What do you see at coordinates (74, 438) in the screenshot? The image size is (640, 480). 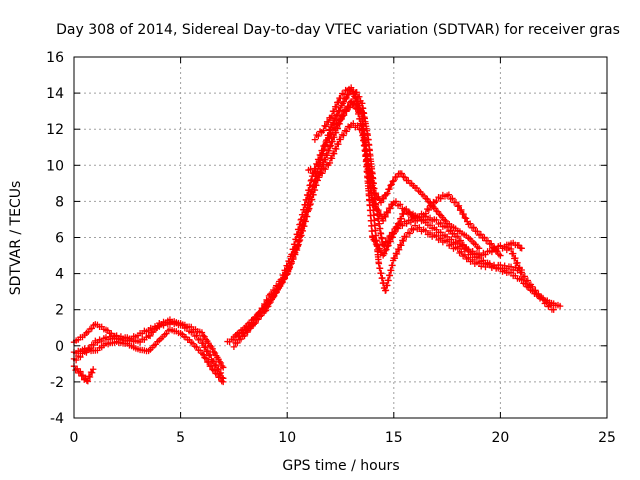 I see `x-tick-label: 0` at bounding box center [74, 438].